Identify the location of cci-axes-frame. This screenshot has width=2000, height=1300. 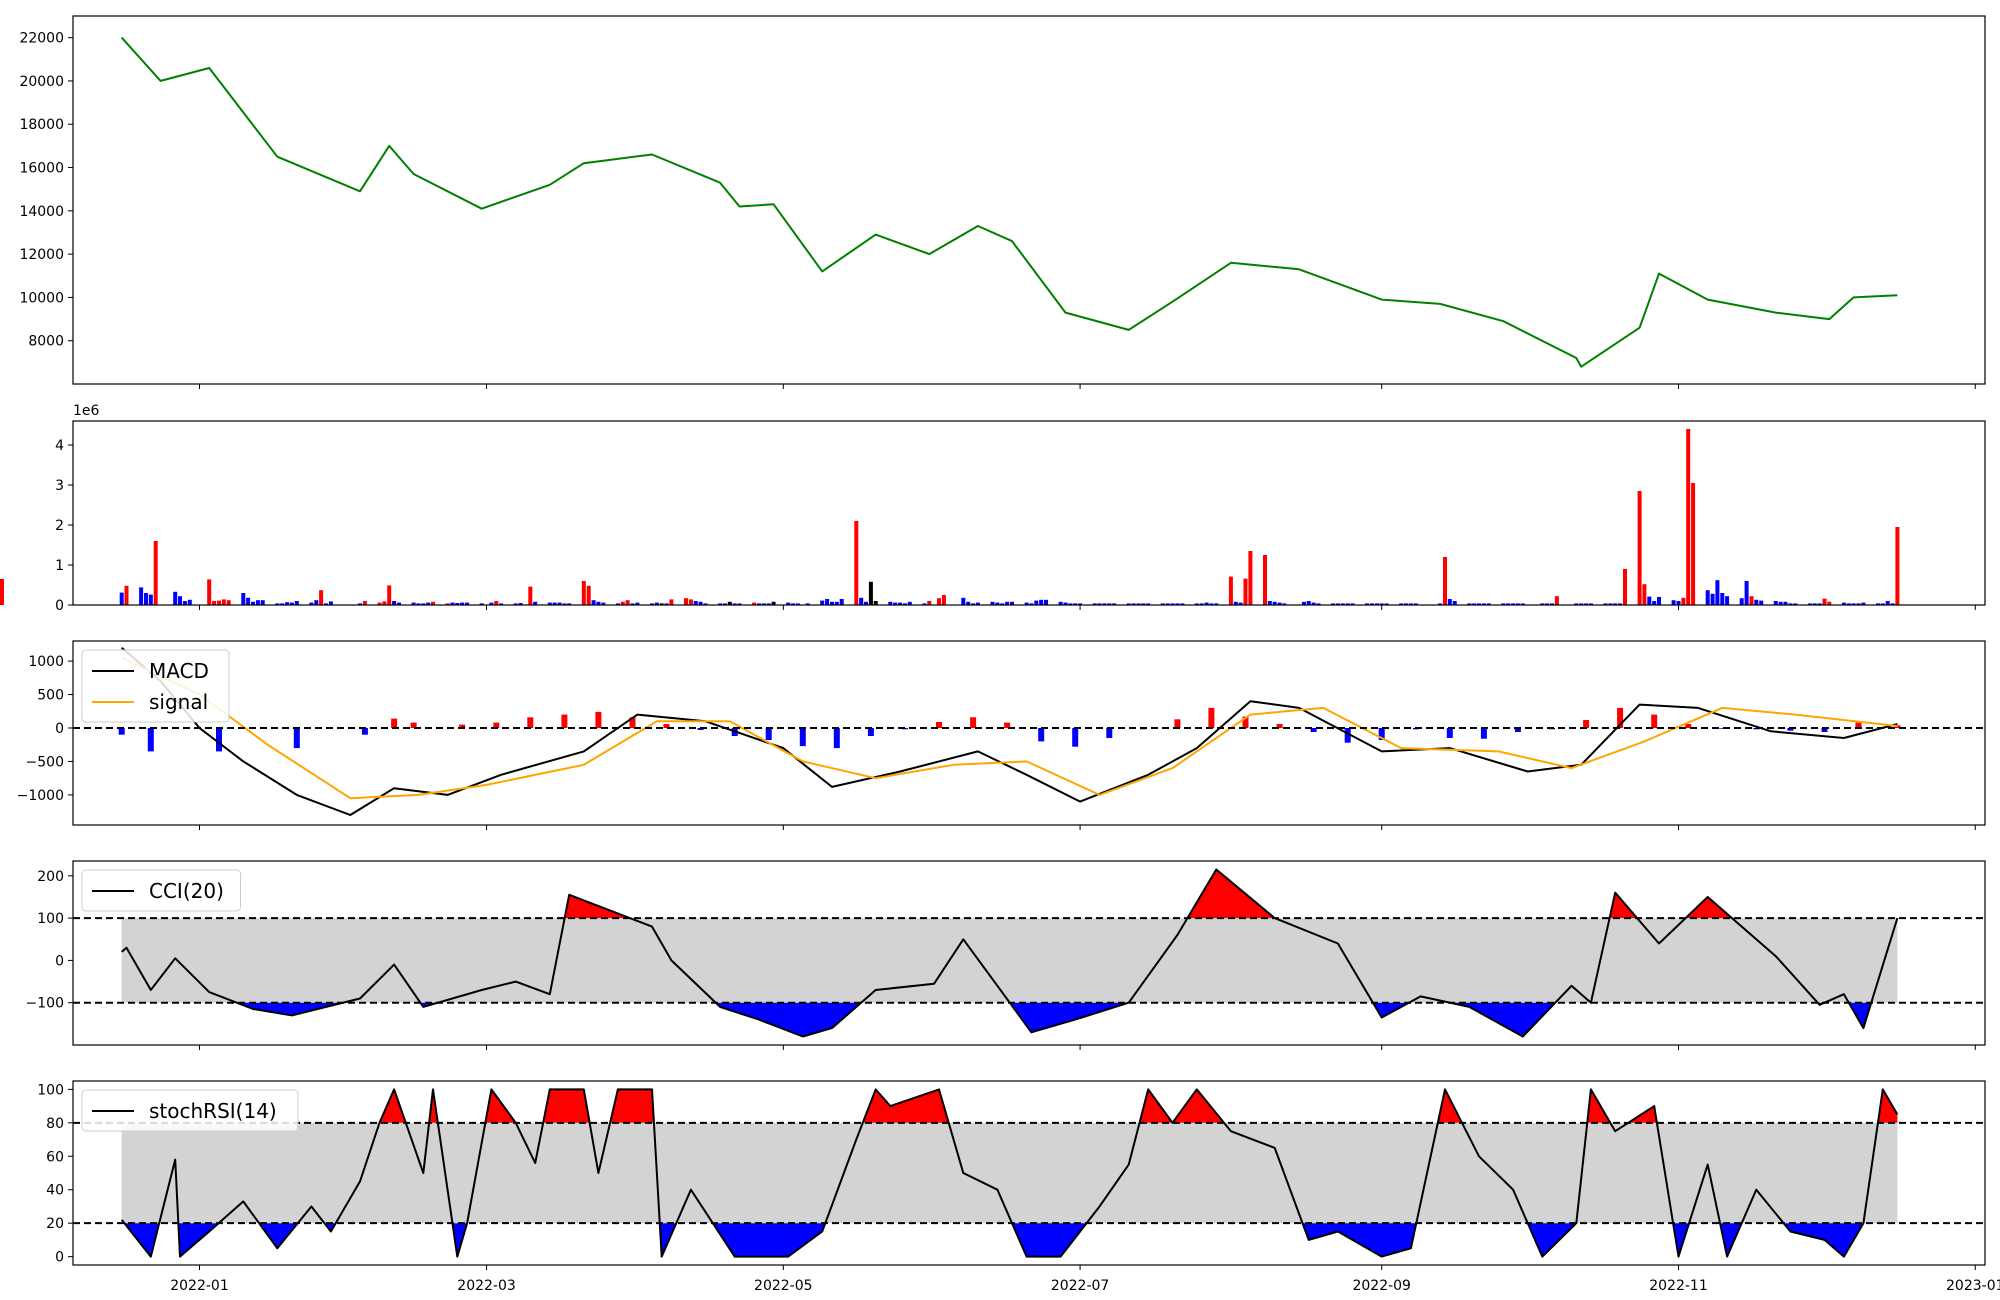
(1029, 953).